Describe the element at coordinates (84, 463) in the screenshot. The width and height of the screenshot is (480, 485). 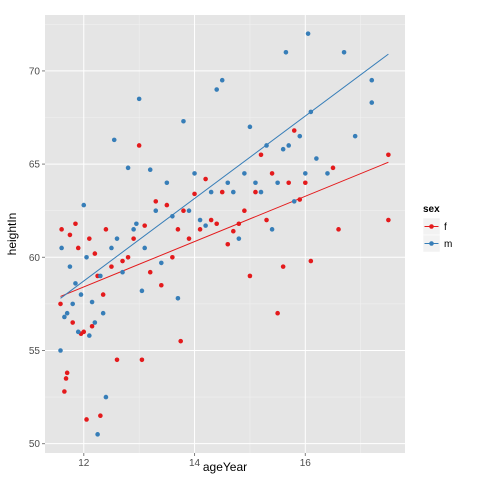
I see `x-tick-label: 12` at that location.